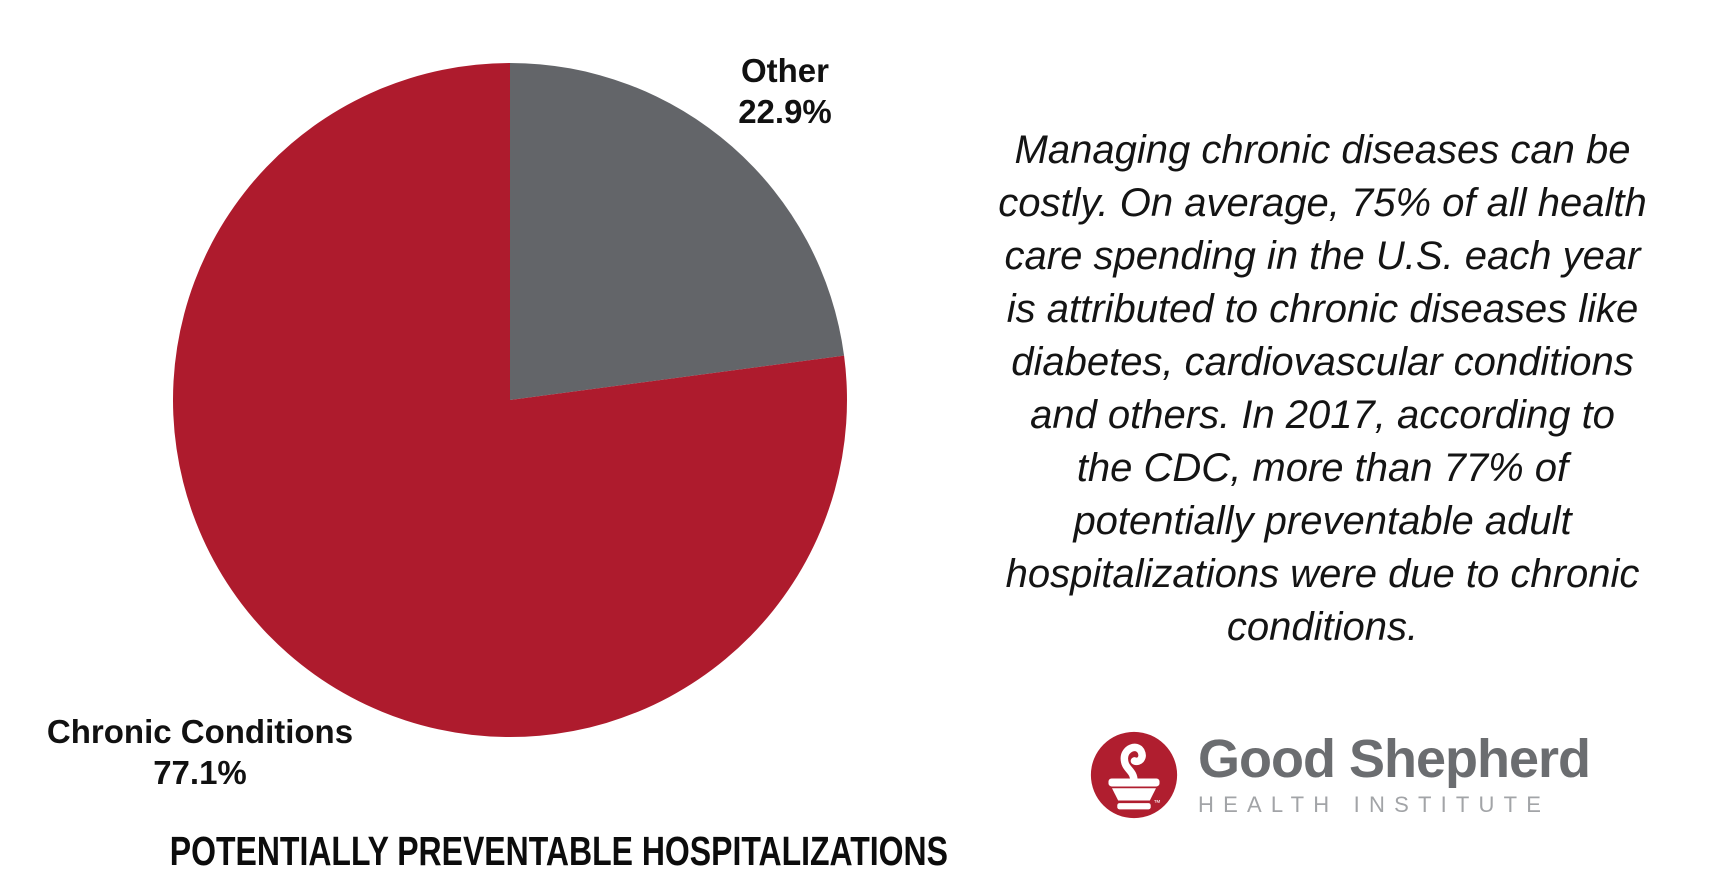  What do you see at coordinates (1322, 309) in the screenshot?
I see `quote-line: is attributed to chronic diseases like` at bounding box center [1322, 309].